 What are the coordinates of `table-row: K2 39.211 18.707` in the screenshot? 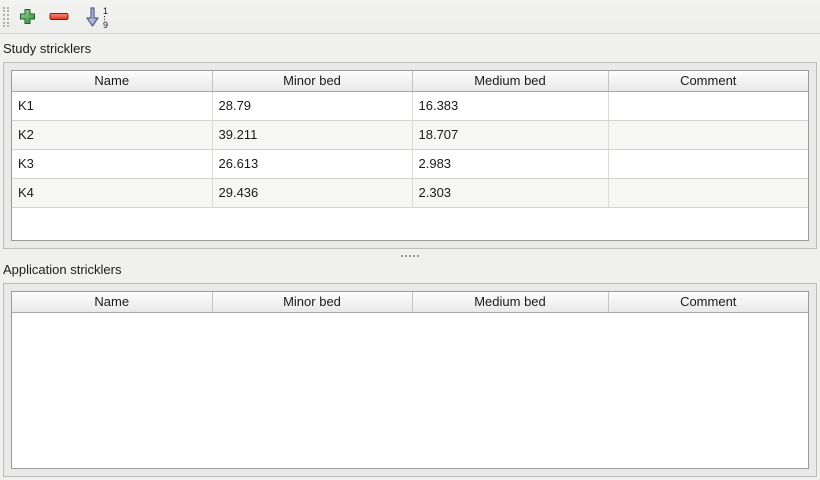 It's located at (410, 135).